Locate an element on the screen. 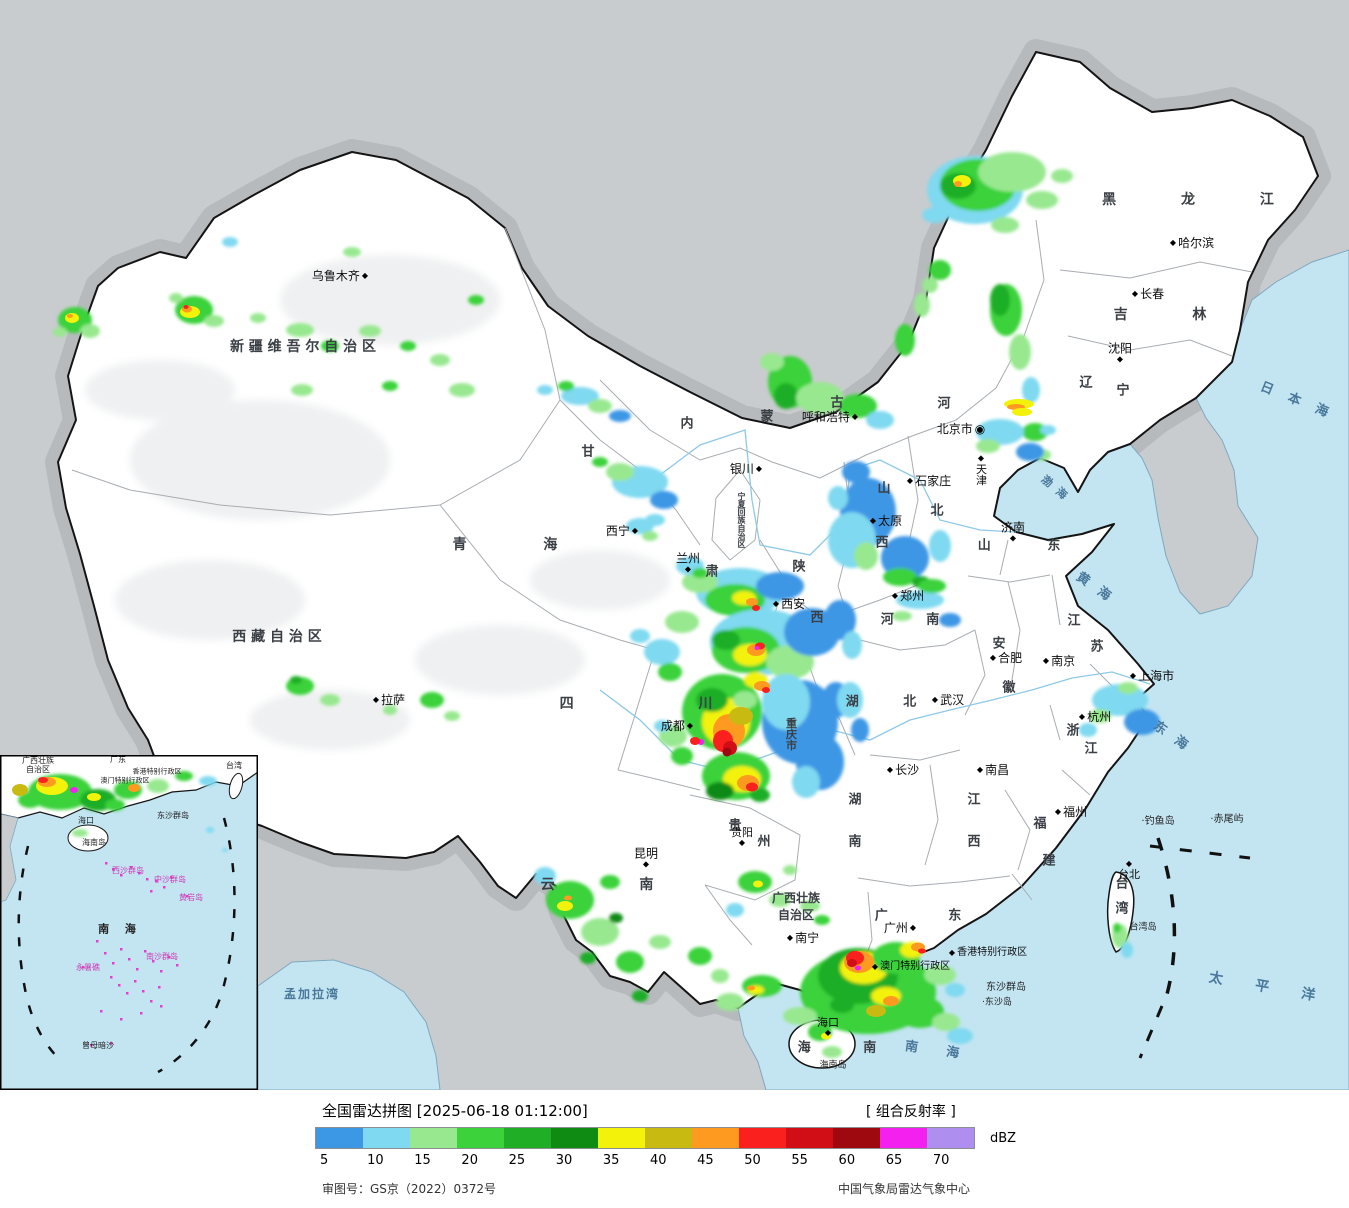 The image size is (1349, 1208). product-type: [ 组合反射率 ] is located at coordinates (911, 1112).